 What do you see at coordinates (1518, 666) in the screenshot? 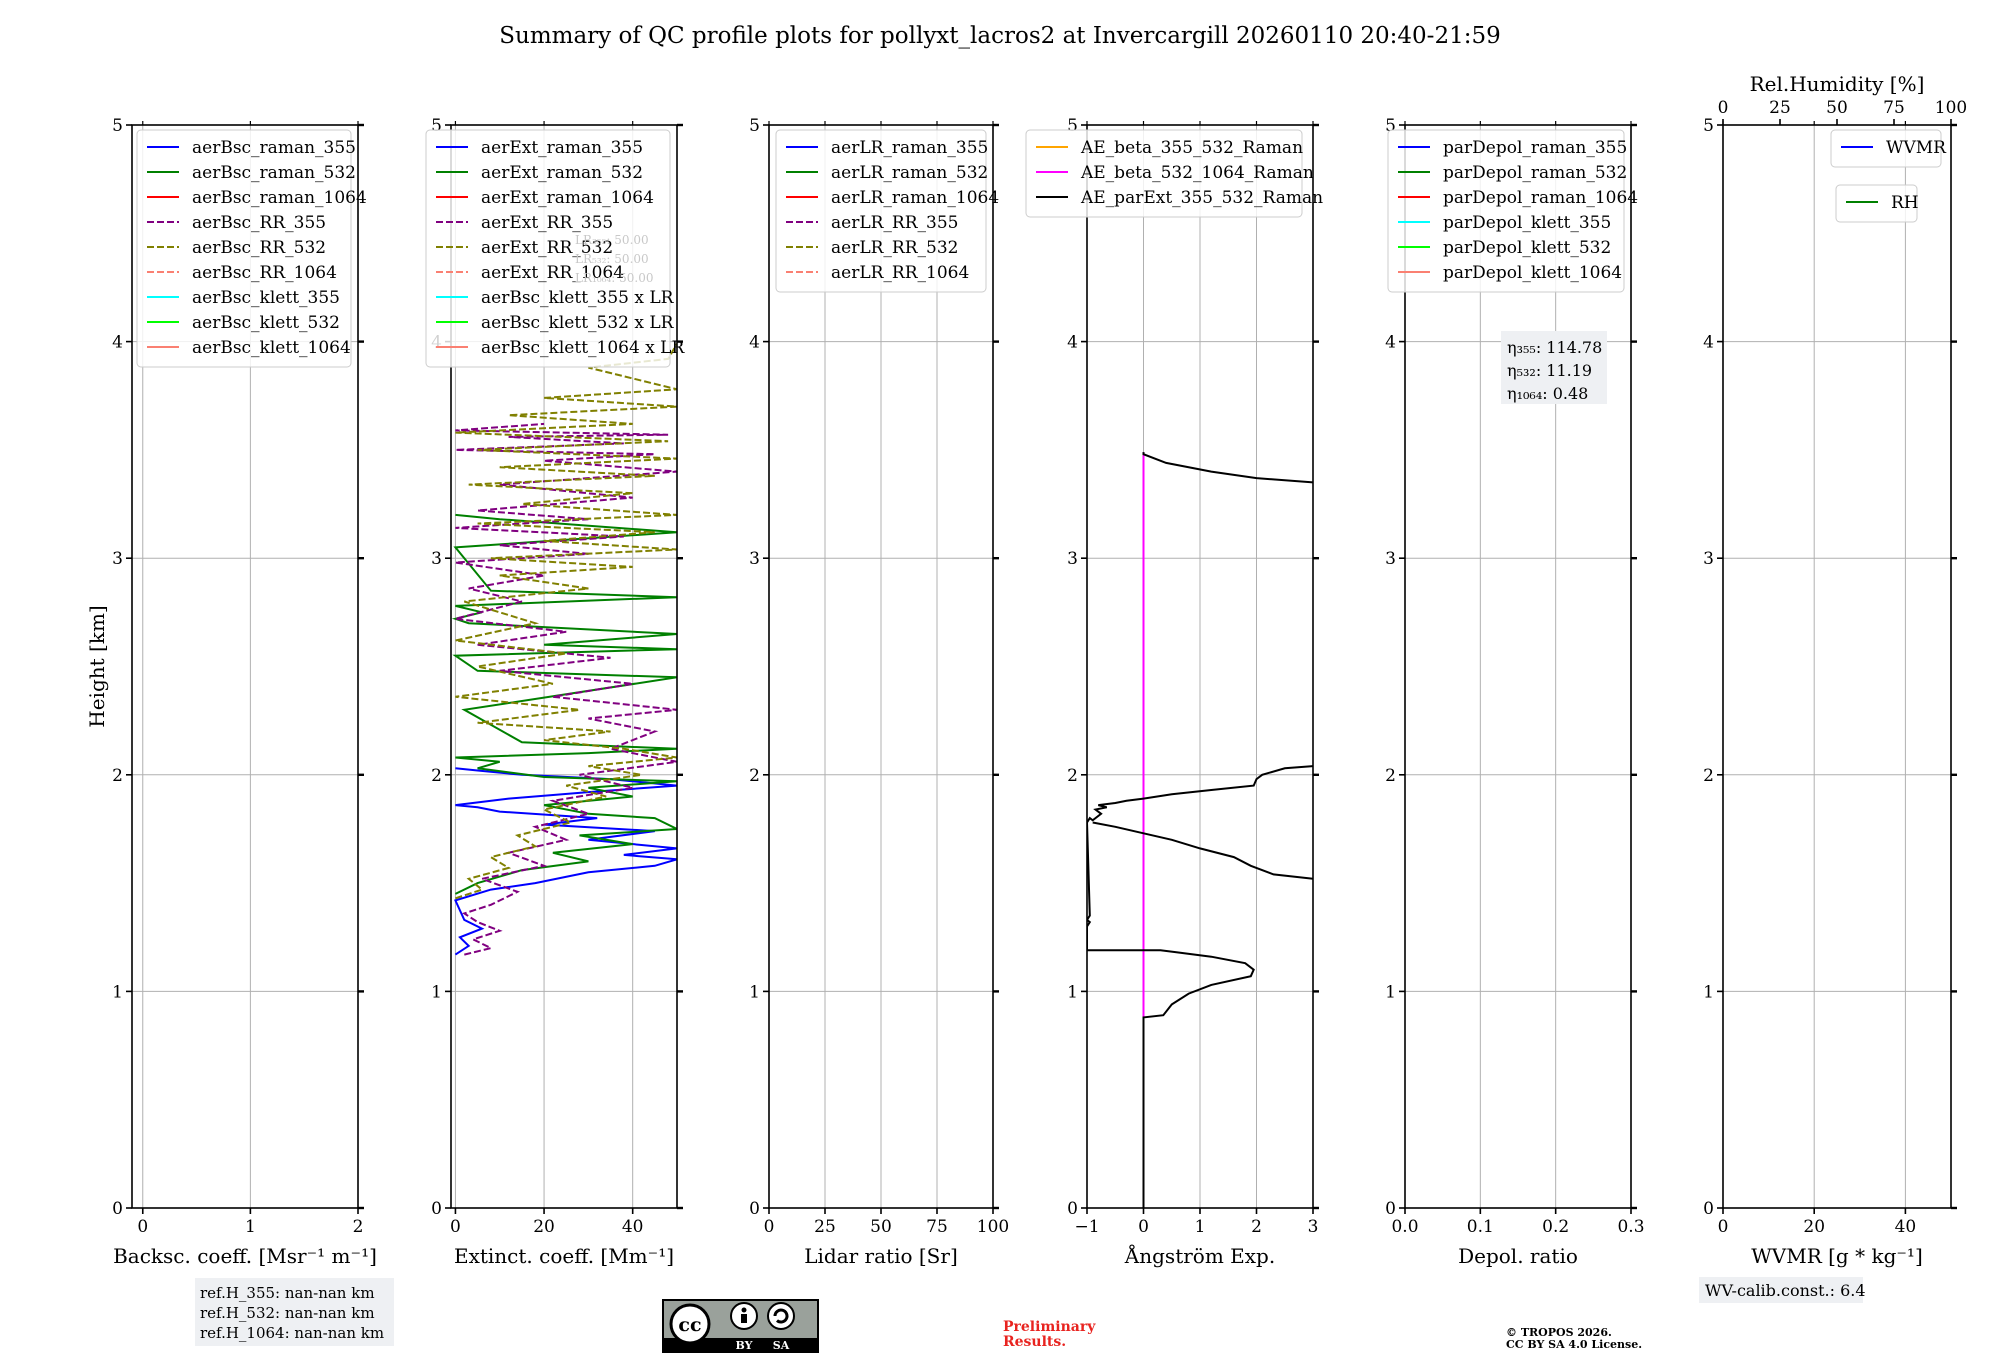
I see `axes-frame-depol` at bounding box center [1518, 666].